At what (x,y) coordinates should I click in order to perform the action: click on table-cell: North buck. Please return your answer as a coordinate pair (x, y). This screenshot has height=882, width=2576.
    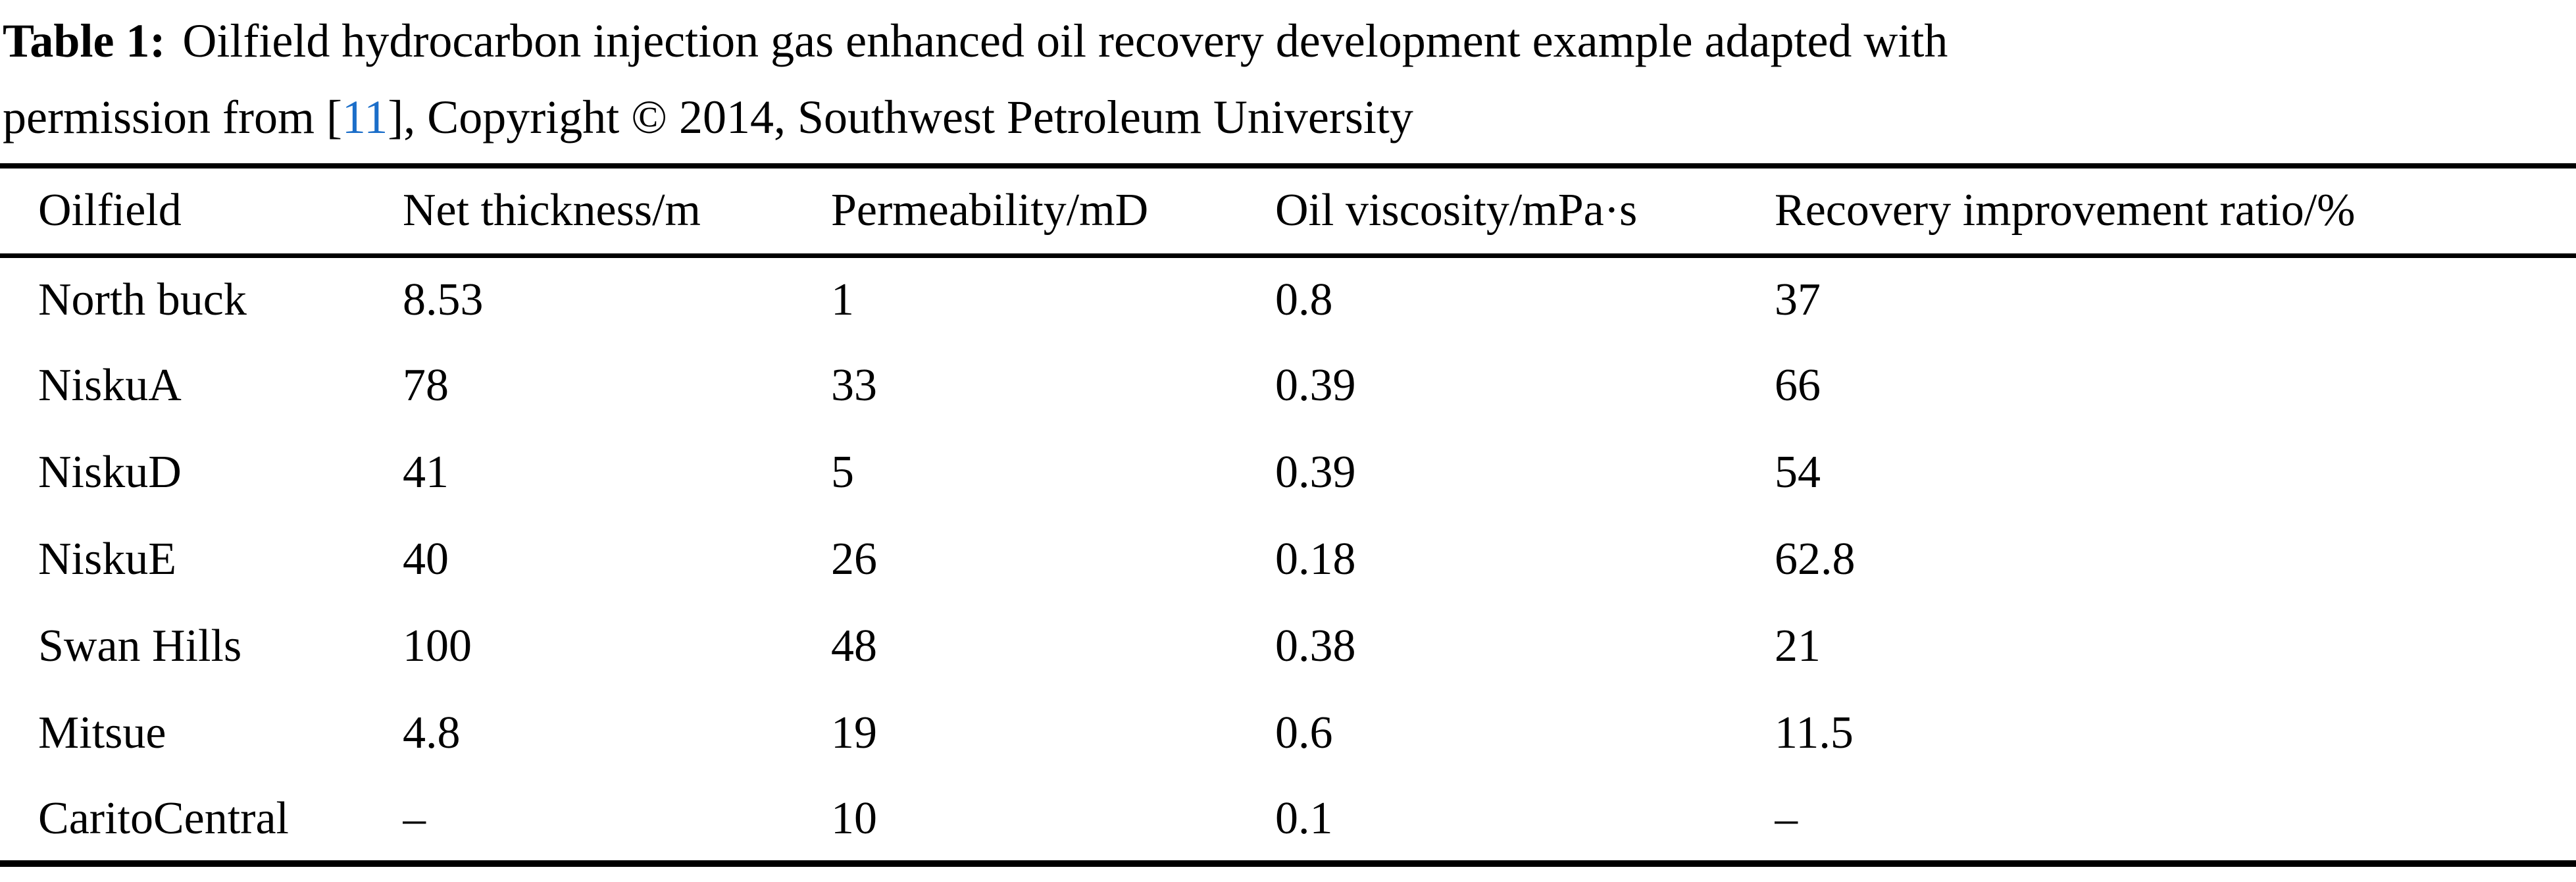
    Looking at the image, I should click on (142, 299).